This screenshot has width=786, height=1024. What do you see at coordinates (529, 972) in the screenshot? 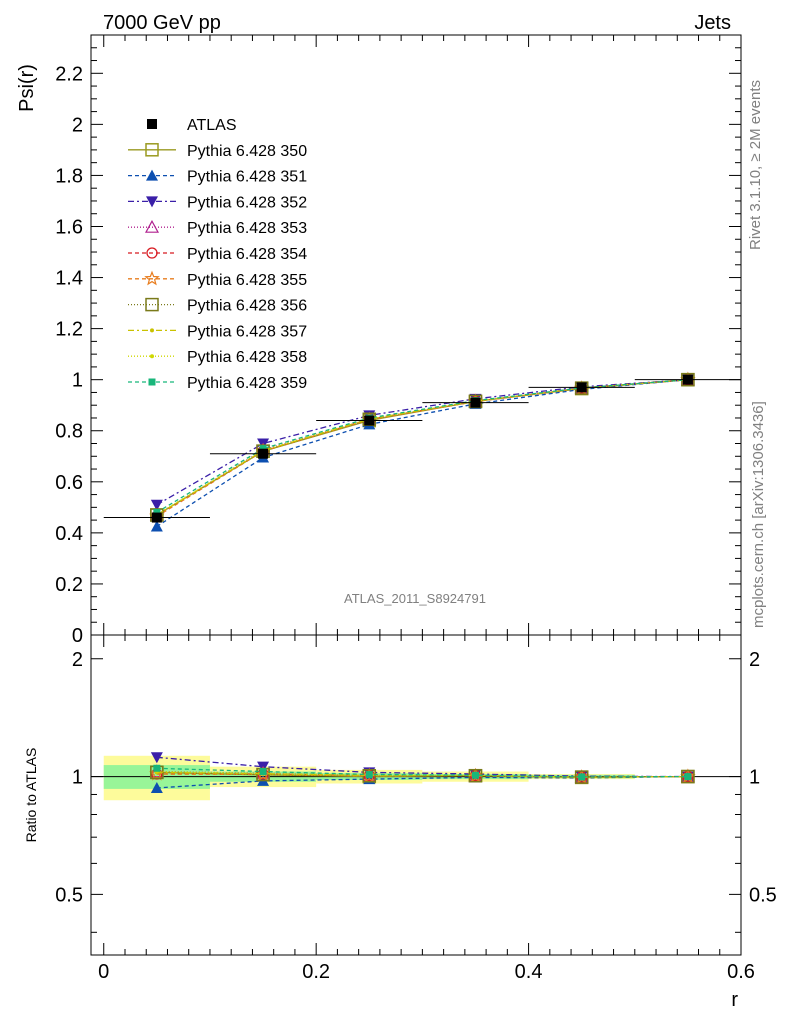
I see `xtick-label: 0.4` at bounding box center [529, 972].